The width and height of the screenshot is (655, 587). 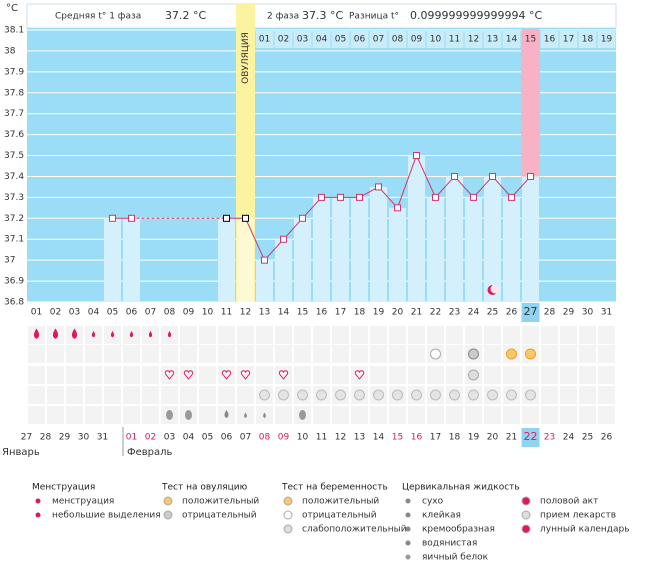 What do you see at coordinates (441, 516) in the screenshot?
I see `legend-item: клейкая` at bounding box center [441, 516].